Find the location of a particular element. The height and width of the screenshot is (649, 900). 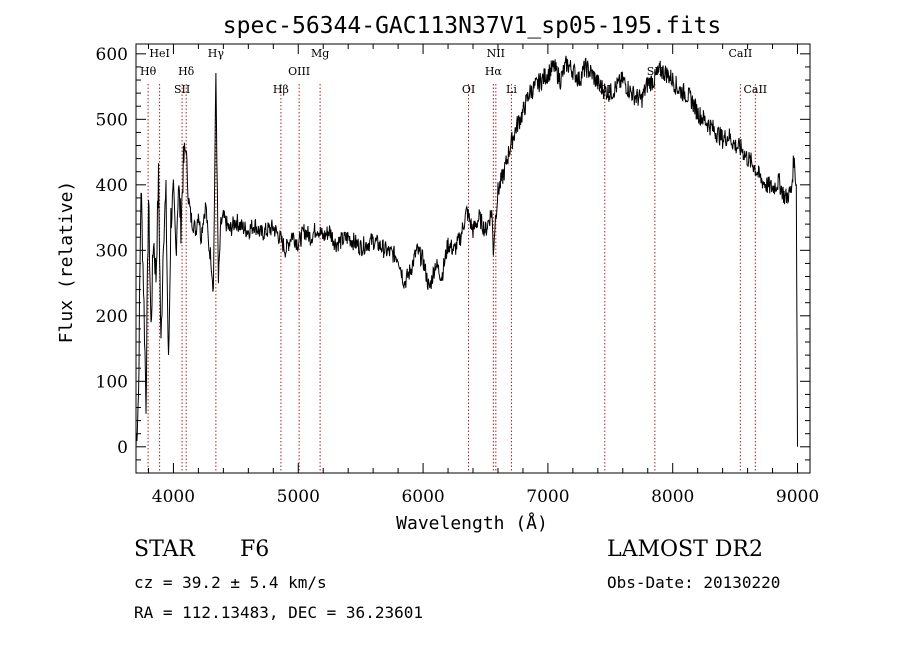

marker-label: OIII is located at coordinates (299, 71).